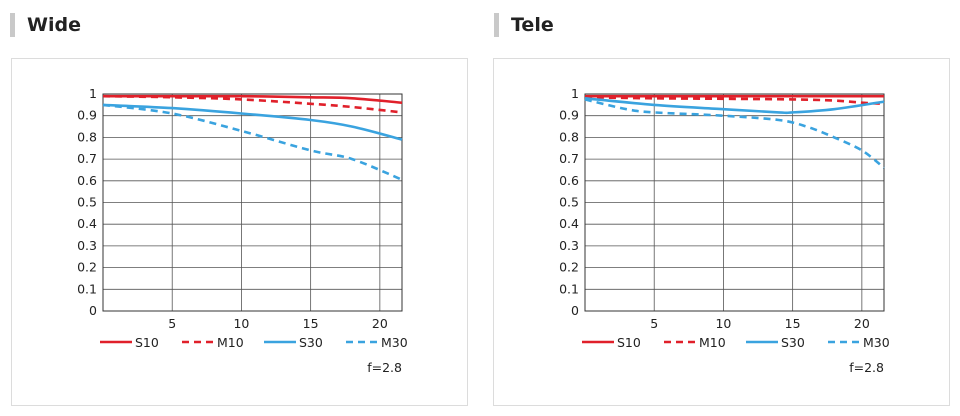  I want to click on series-line-m10, so click(734, 101).